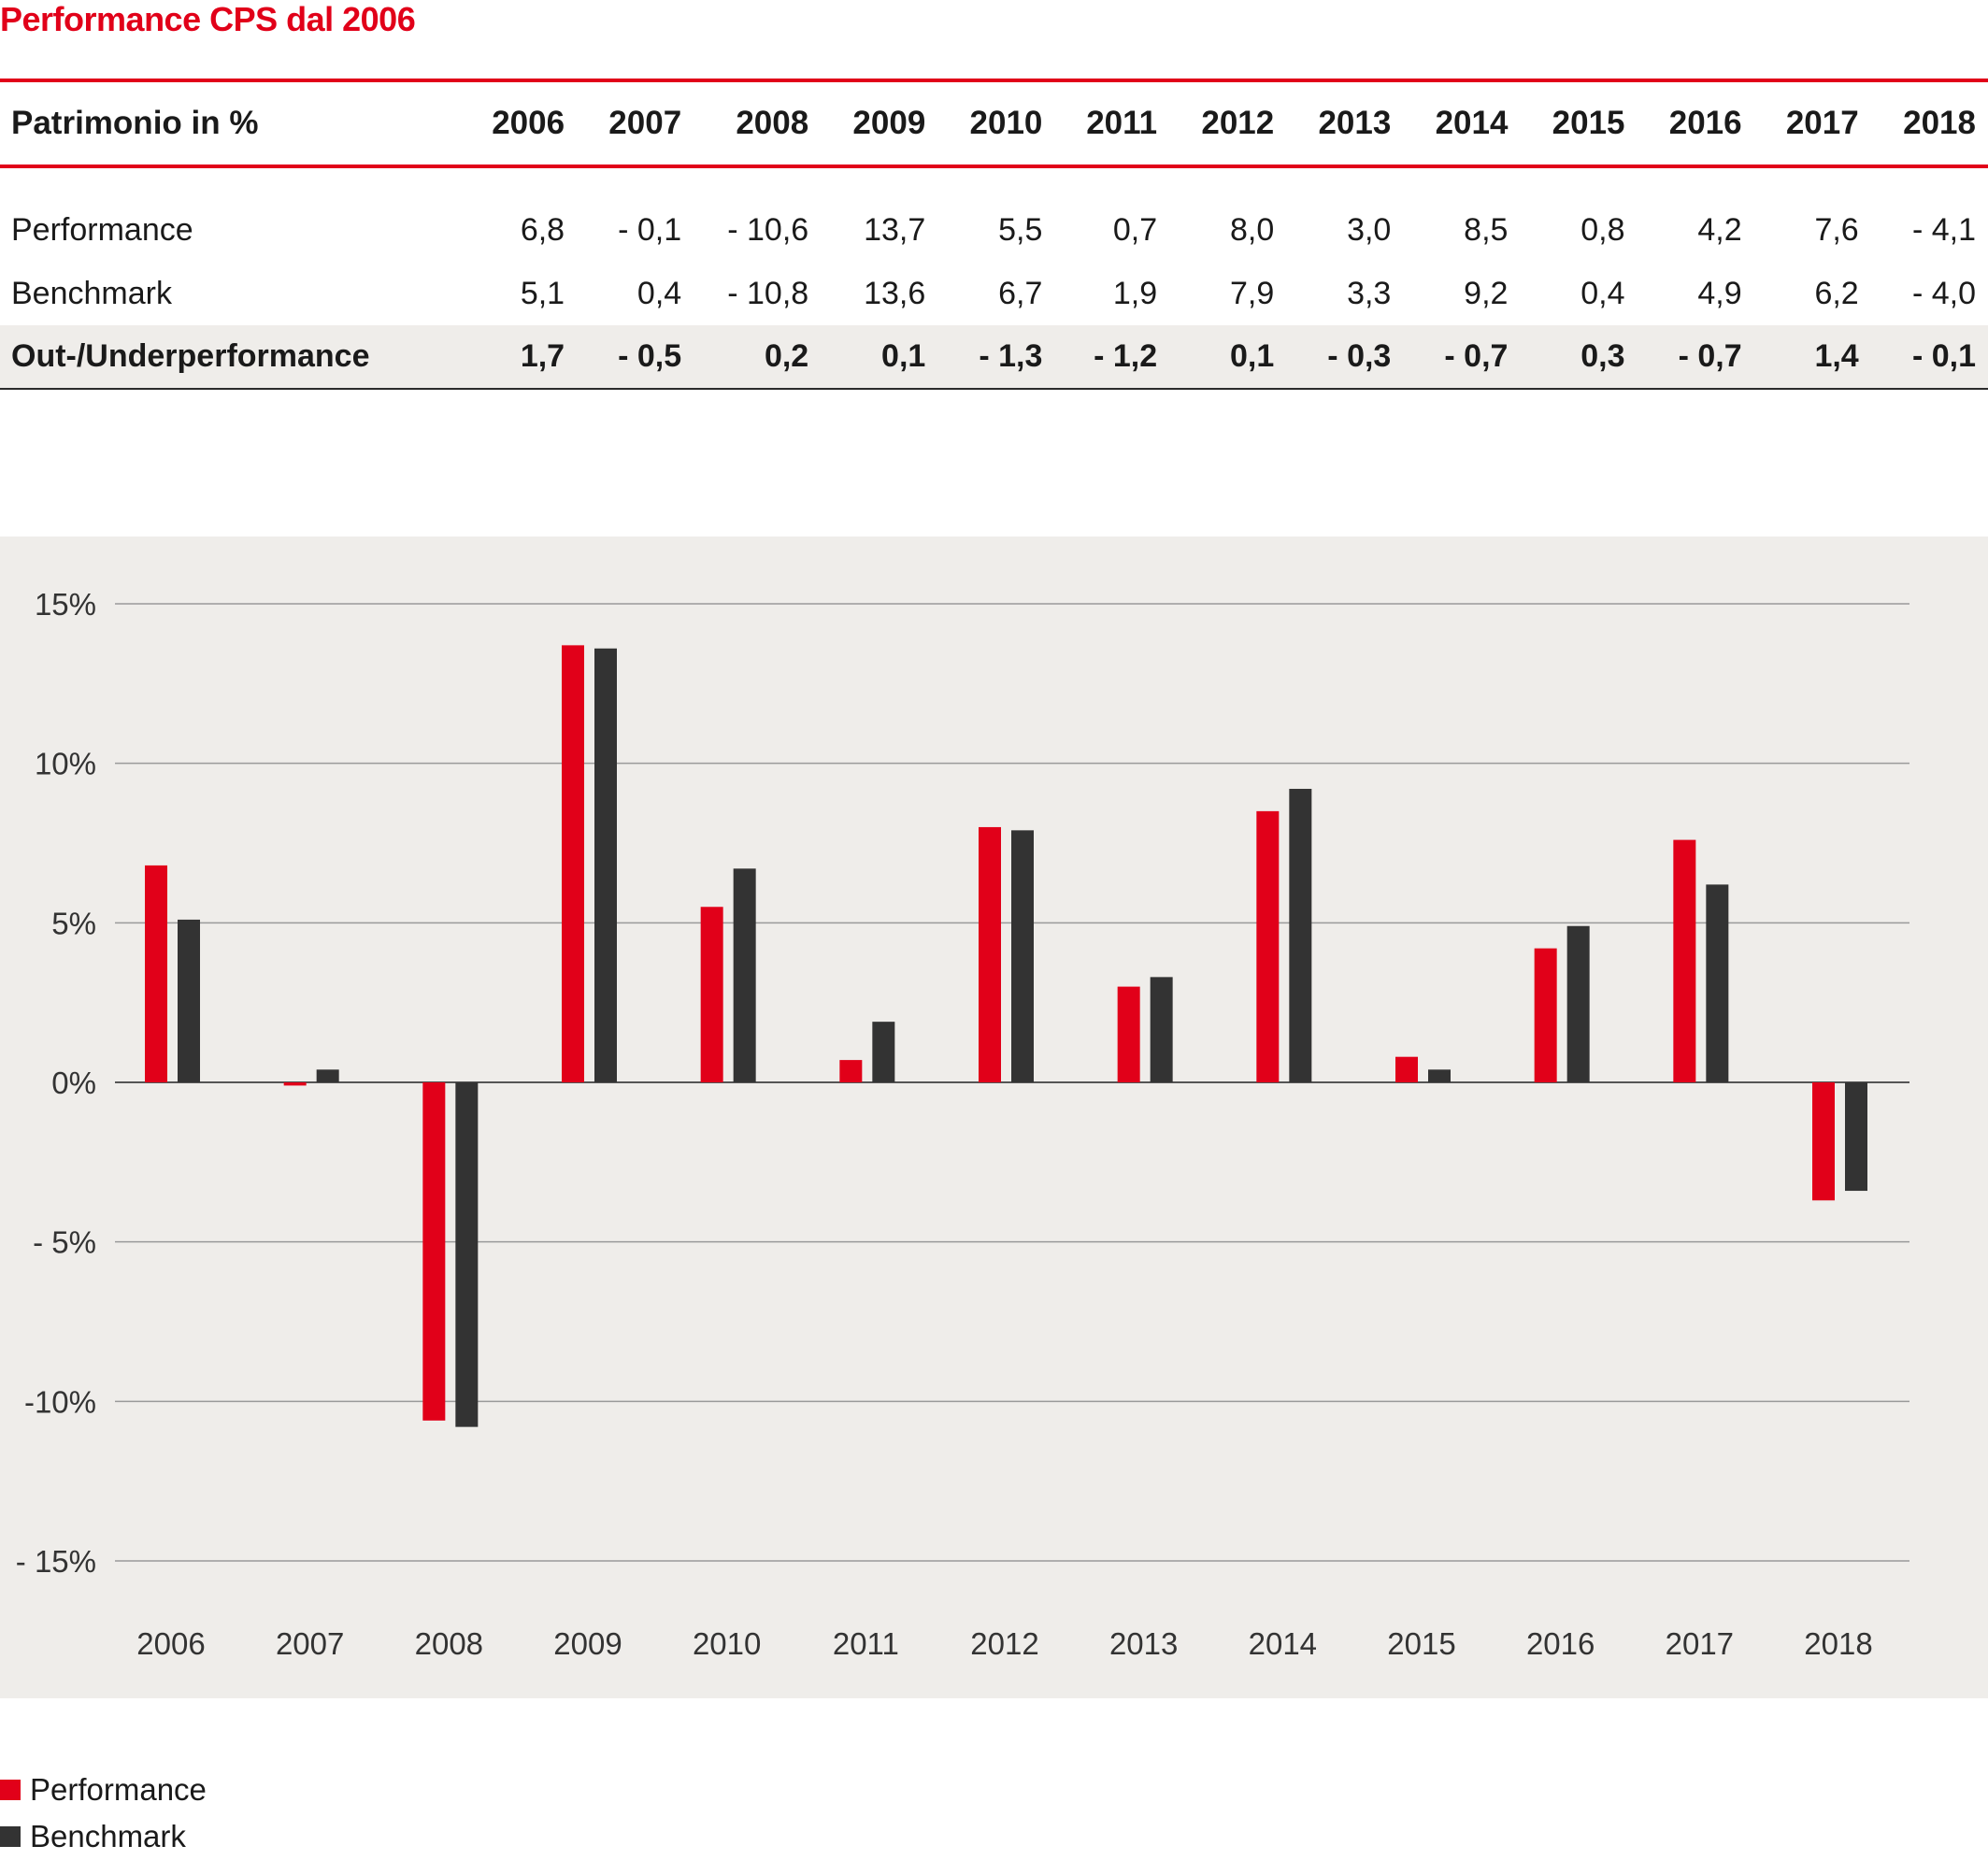  Describe the element at coordinates (1252, 293) in the screenshot. I see `table-cell: 7,9` at that location.